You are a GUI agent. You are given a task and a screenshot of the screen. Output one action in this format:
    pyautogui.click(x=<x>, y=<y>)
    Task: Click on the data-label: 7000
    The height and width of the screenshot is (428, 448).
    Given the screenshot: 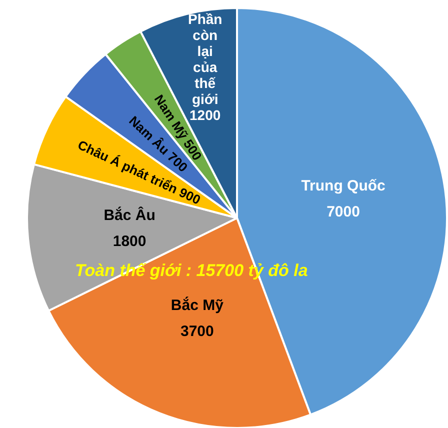 What is the action you would take?
    pyautogui.click(x=343, y=211)
    